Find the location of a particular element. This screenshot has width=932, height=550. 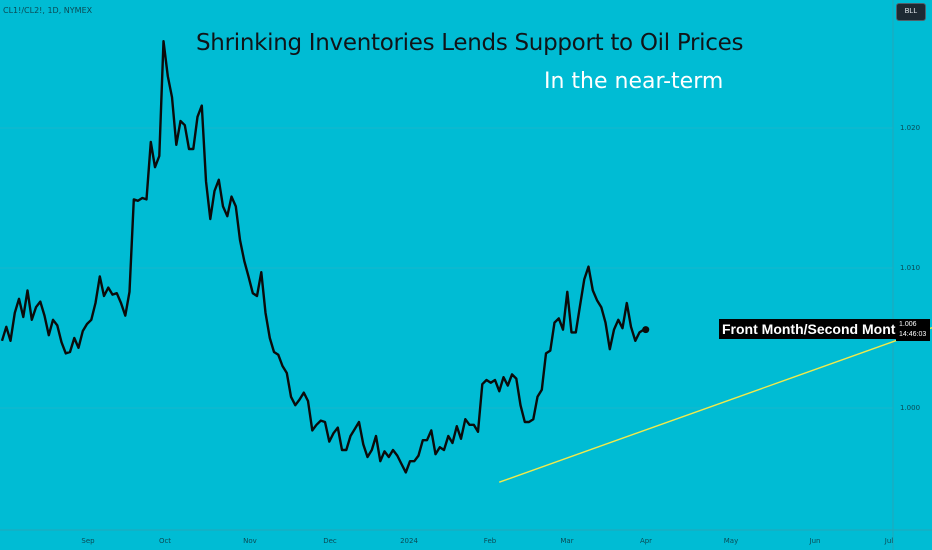

arrow-shaft is located at coordinates (715, 405).